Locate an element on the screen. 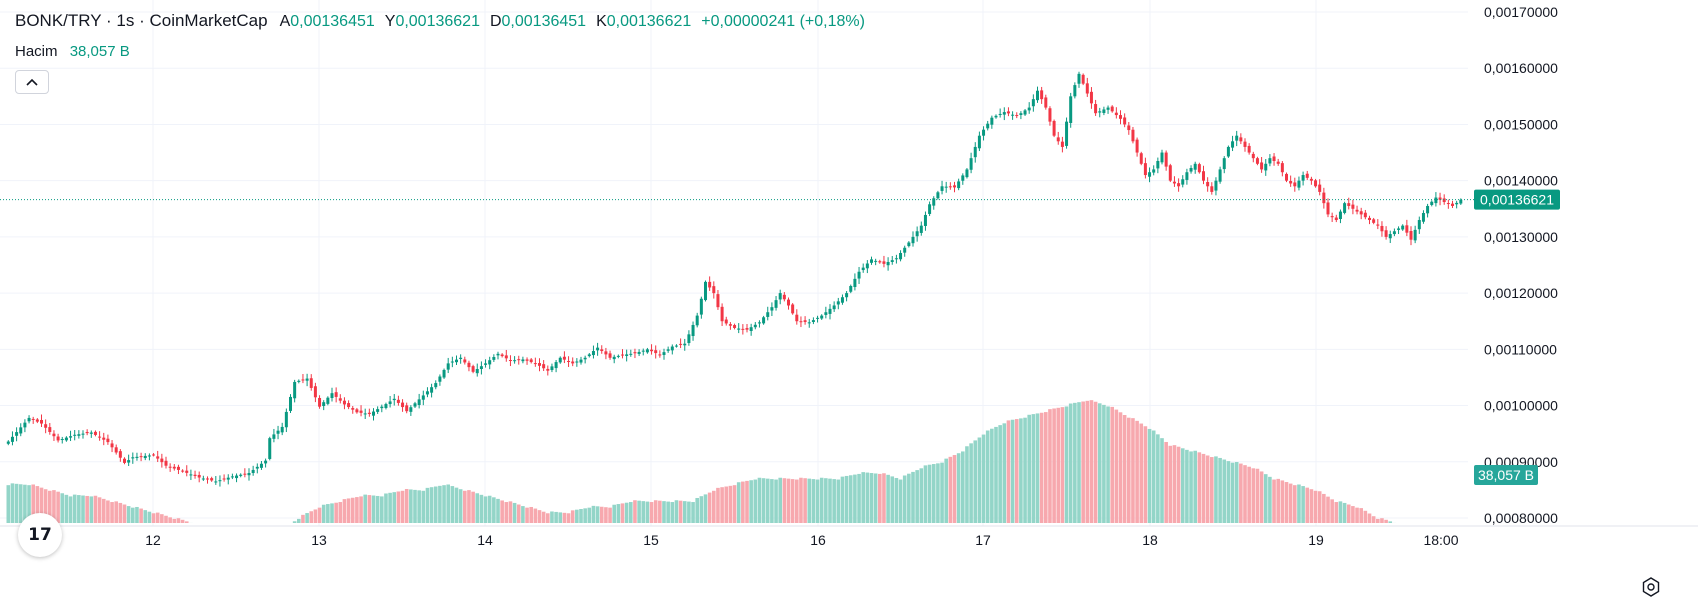 The width and height of the screenshot is (1698, 607). collapse-legend-button is located at coordinates (32, 82).